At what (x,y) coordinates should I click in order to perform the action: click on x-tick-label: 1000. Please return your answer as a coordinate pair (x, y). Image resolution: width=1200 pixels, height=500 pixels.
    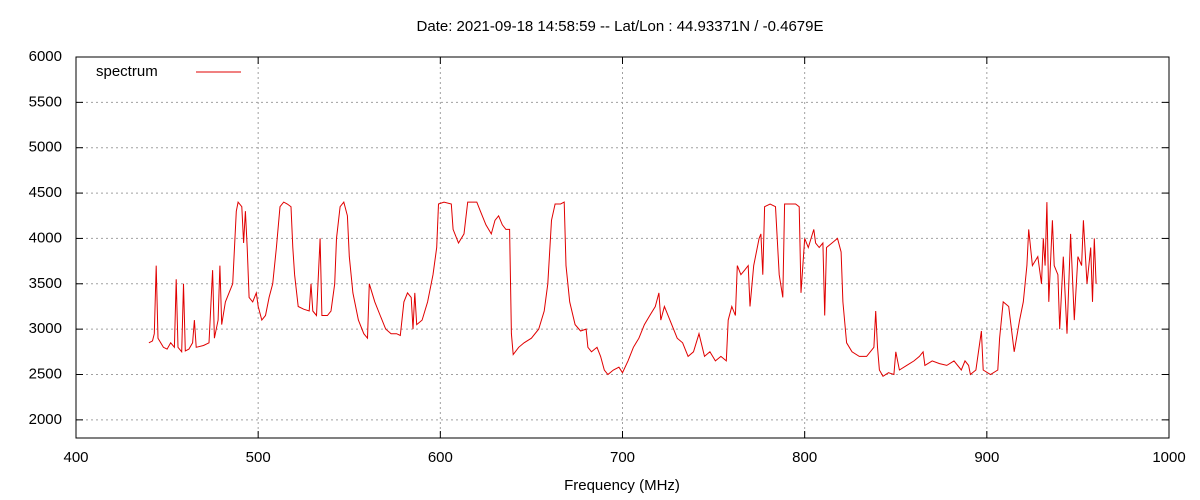
    Looking at the image, I should click on (1168, 457).